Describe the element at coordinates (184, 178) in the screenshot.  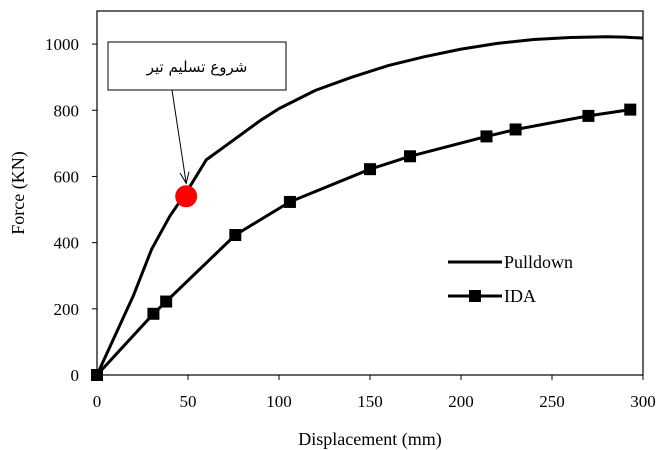
I see `annotation-arrowhead` at that location.